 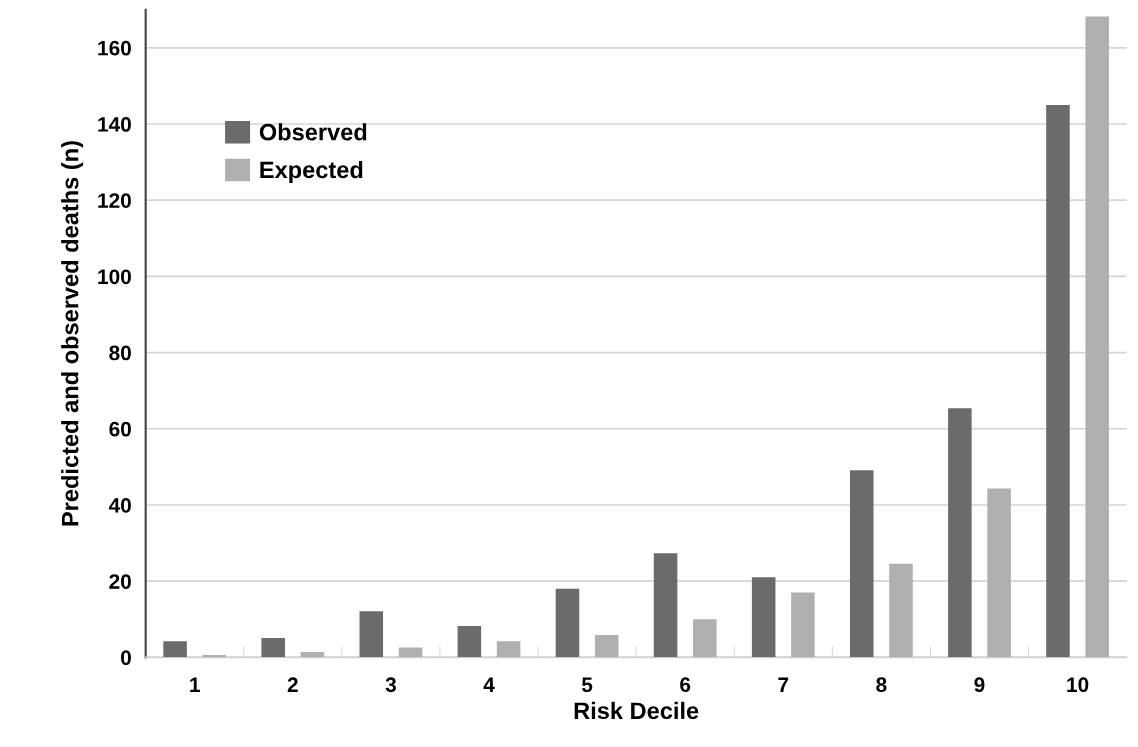 What do you see at coordinates (685, 685) in the screenshot?
I see `x-tick-label: 6` at bounding box center [685, 685].